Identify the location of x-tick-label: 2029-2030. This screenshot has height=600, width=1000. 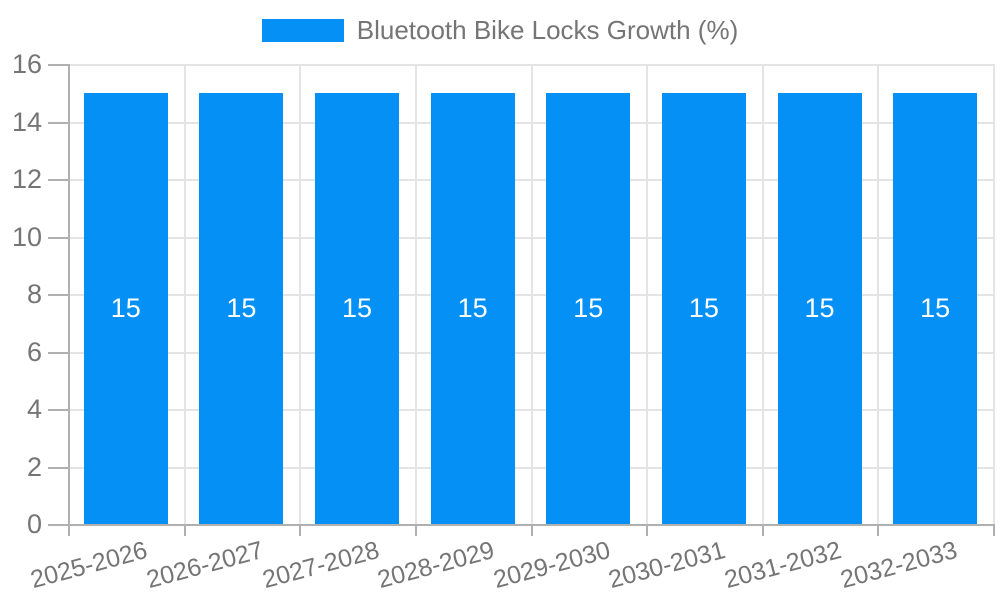
(552, 565).